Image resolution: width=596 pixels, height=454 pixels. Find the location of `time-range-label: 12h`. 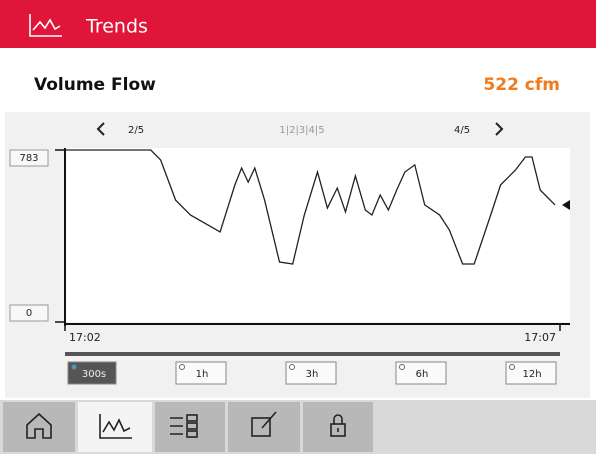

time-range-label: 12h is located at coordinates (531, 374).